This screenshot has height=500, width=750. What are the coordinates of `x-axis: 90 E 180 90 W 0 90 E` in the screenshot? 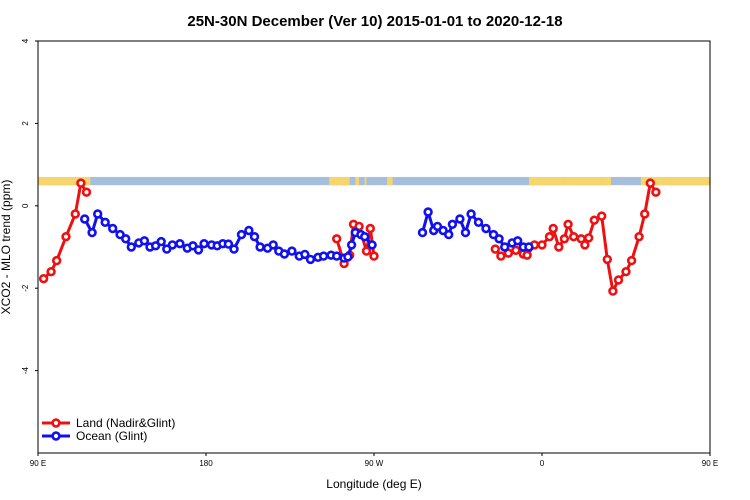 It's located at (374, 460).